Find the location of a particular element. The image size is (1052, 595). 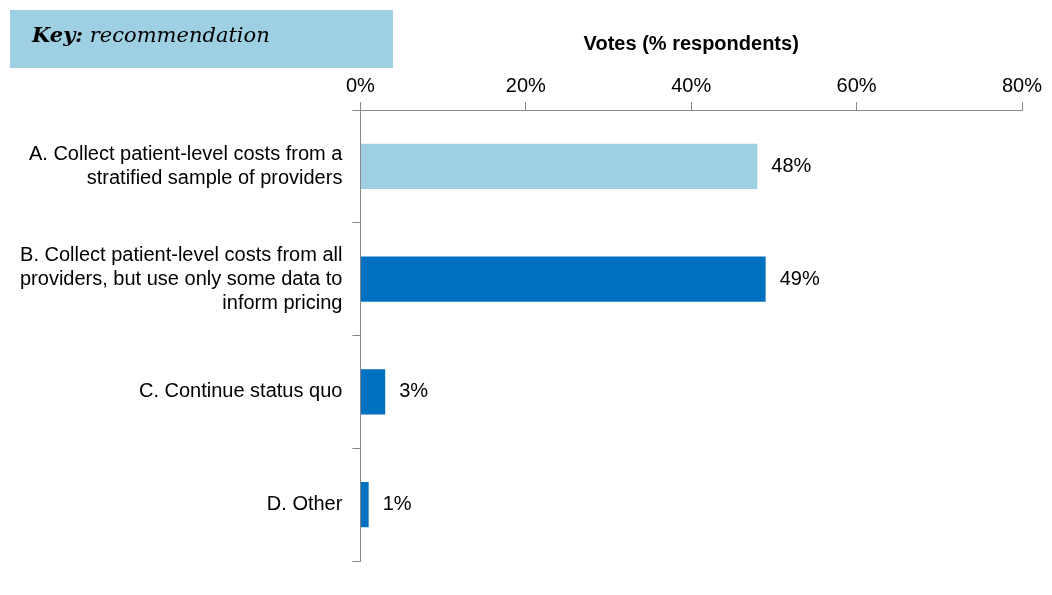

y-tick-label: D. Other is located at coordinates (304, 503).